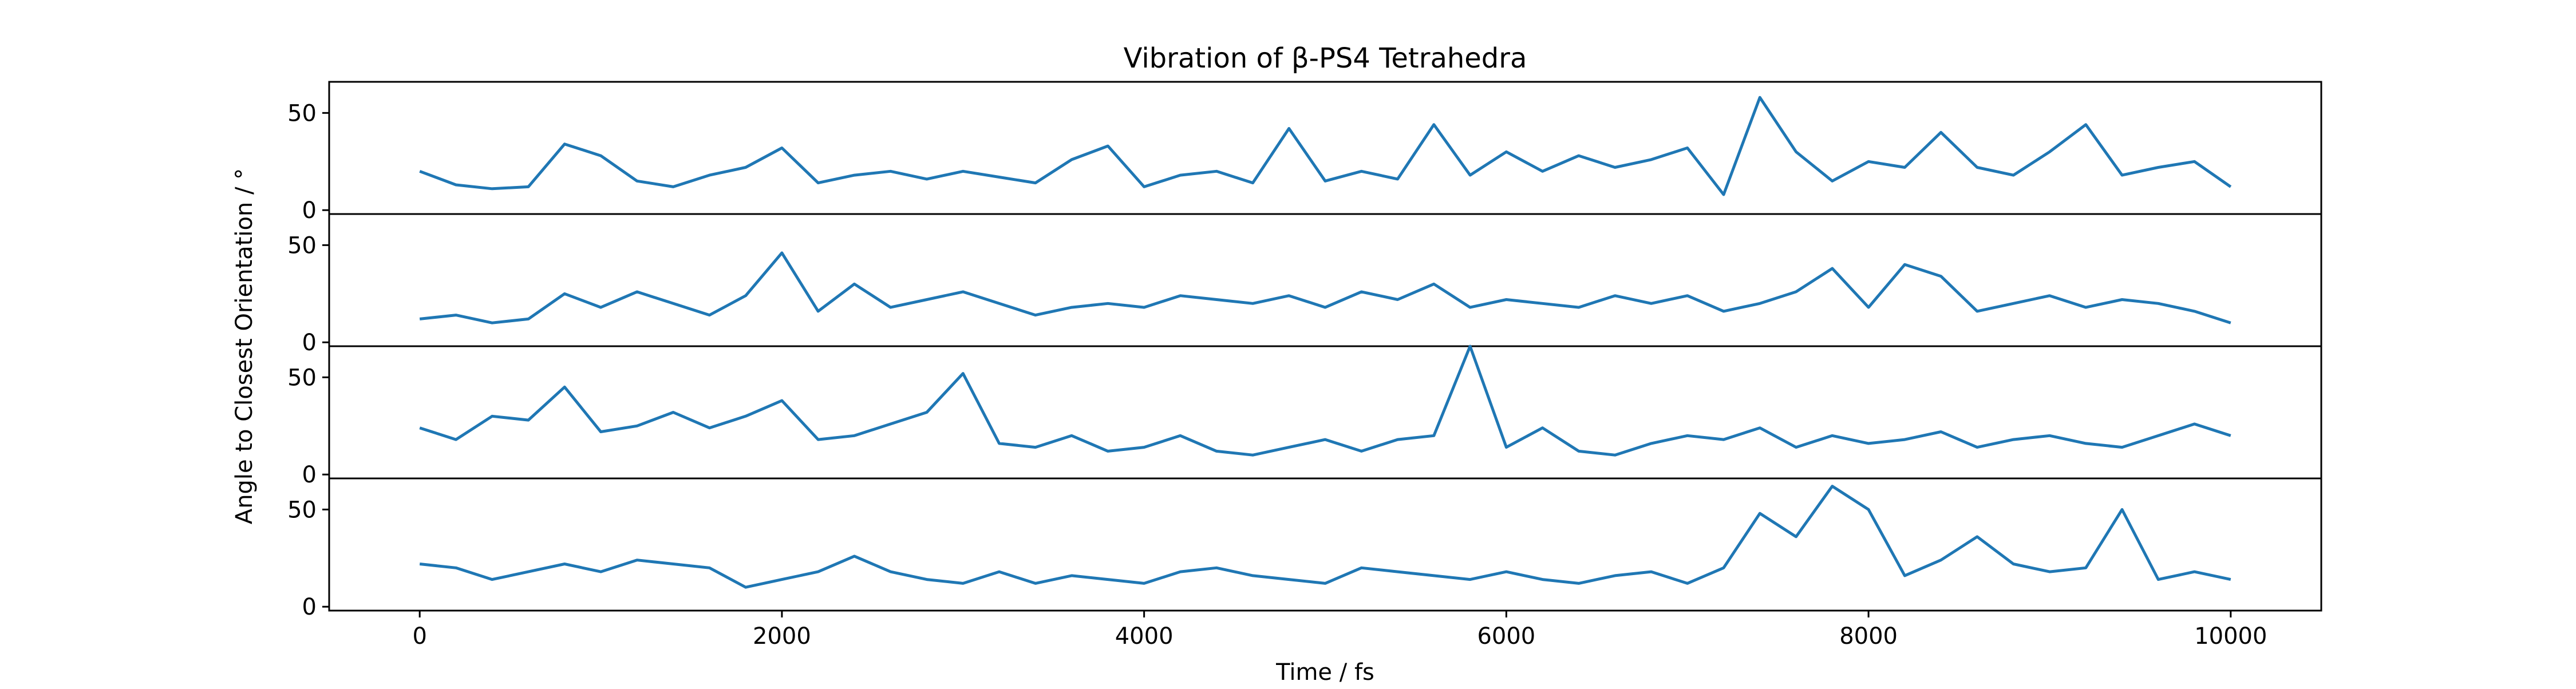  What do you see at coordinates (1144, 636) in the screenshot?
I see `x-tick-label: 4000` at bounding box center [1144, 636].